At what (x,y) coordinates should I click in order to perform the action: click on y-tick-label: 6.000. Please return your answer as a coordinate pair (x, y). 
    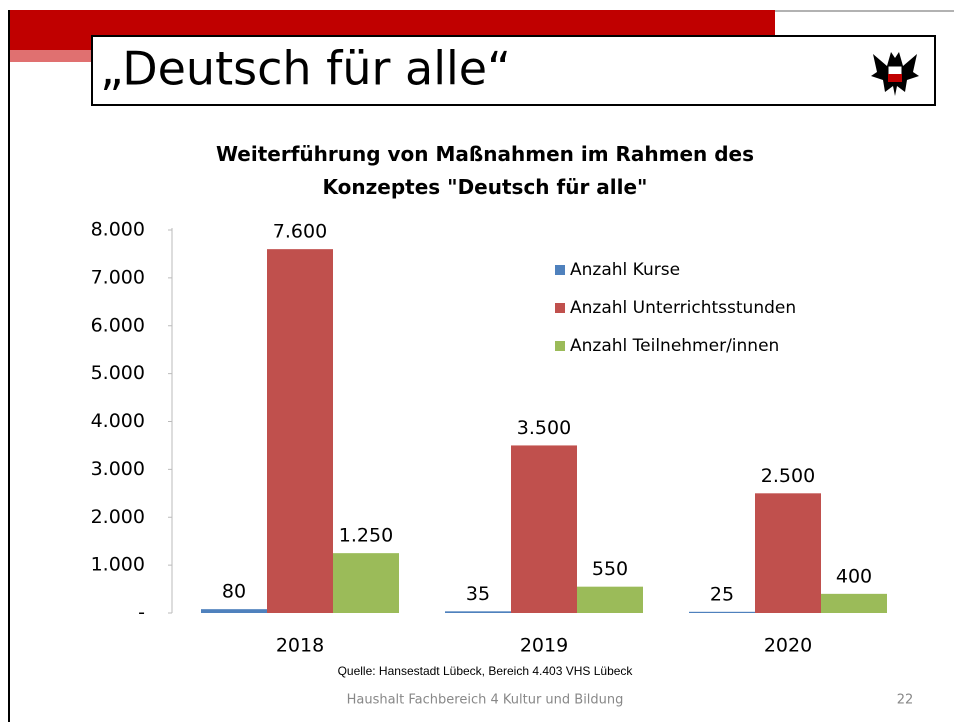
    Looking at the image, I should click on (118, 325).